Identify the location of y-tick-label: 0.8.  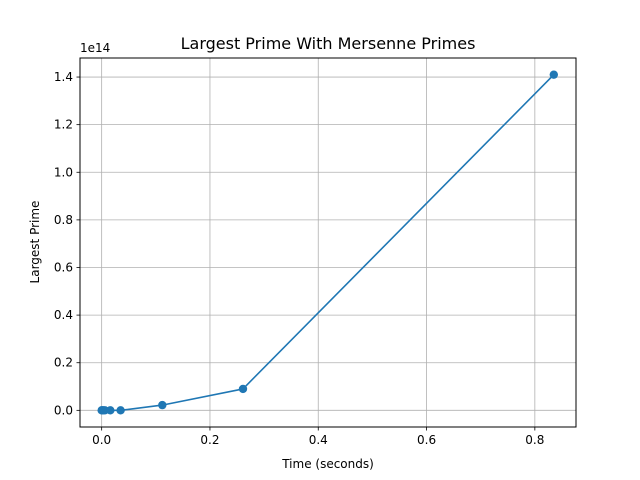
(63, 220).